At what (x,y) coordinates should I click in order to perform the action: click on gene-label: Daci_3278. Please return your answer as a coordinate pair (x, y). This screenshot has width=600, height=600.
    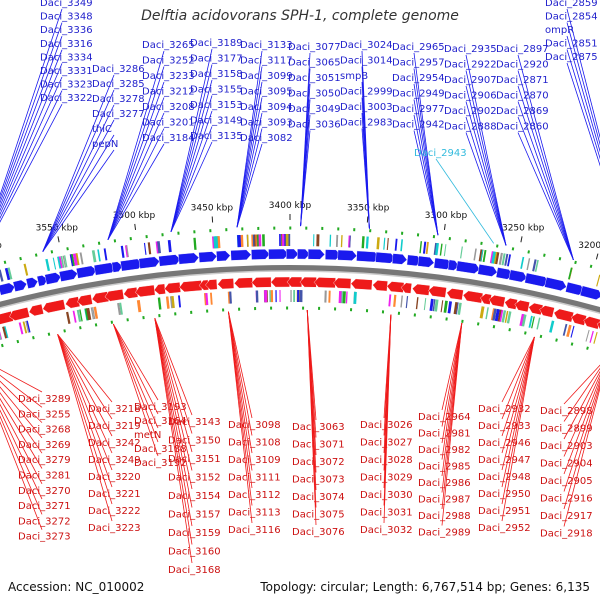
    Looking at the image, I should click on (118, 99).